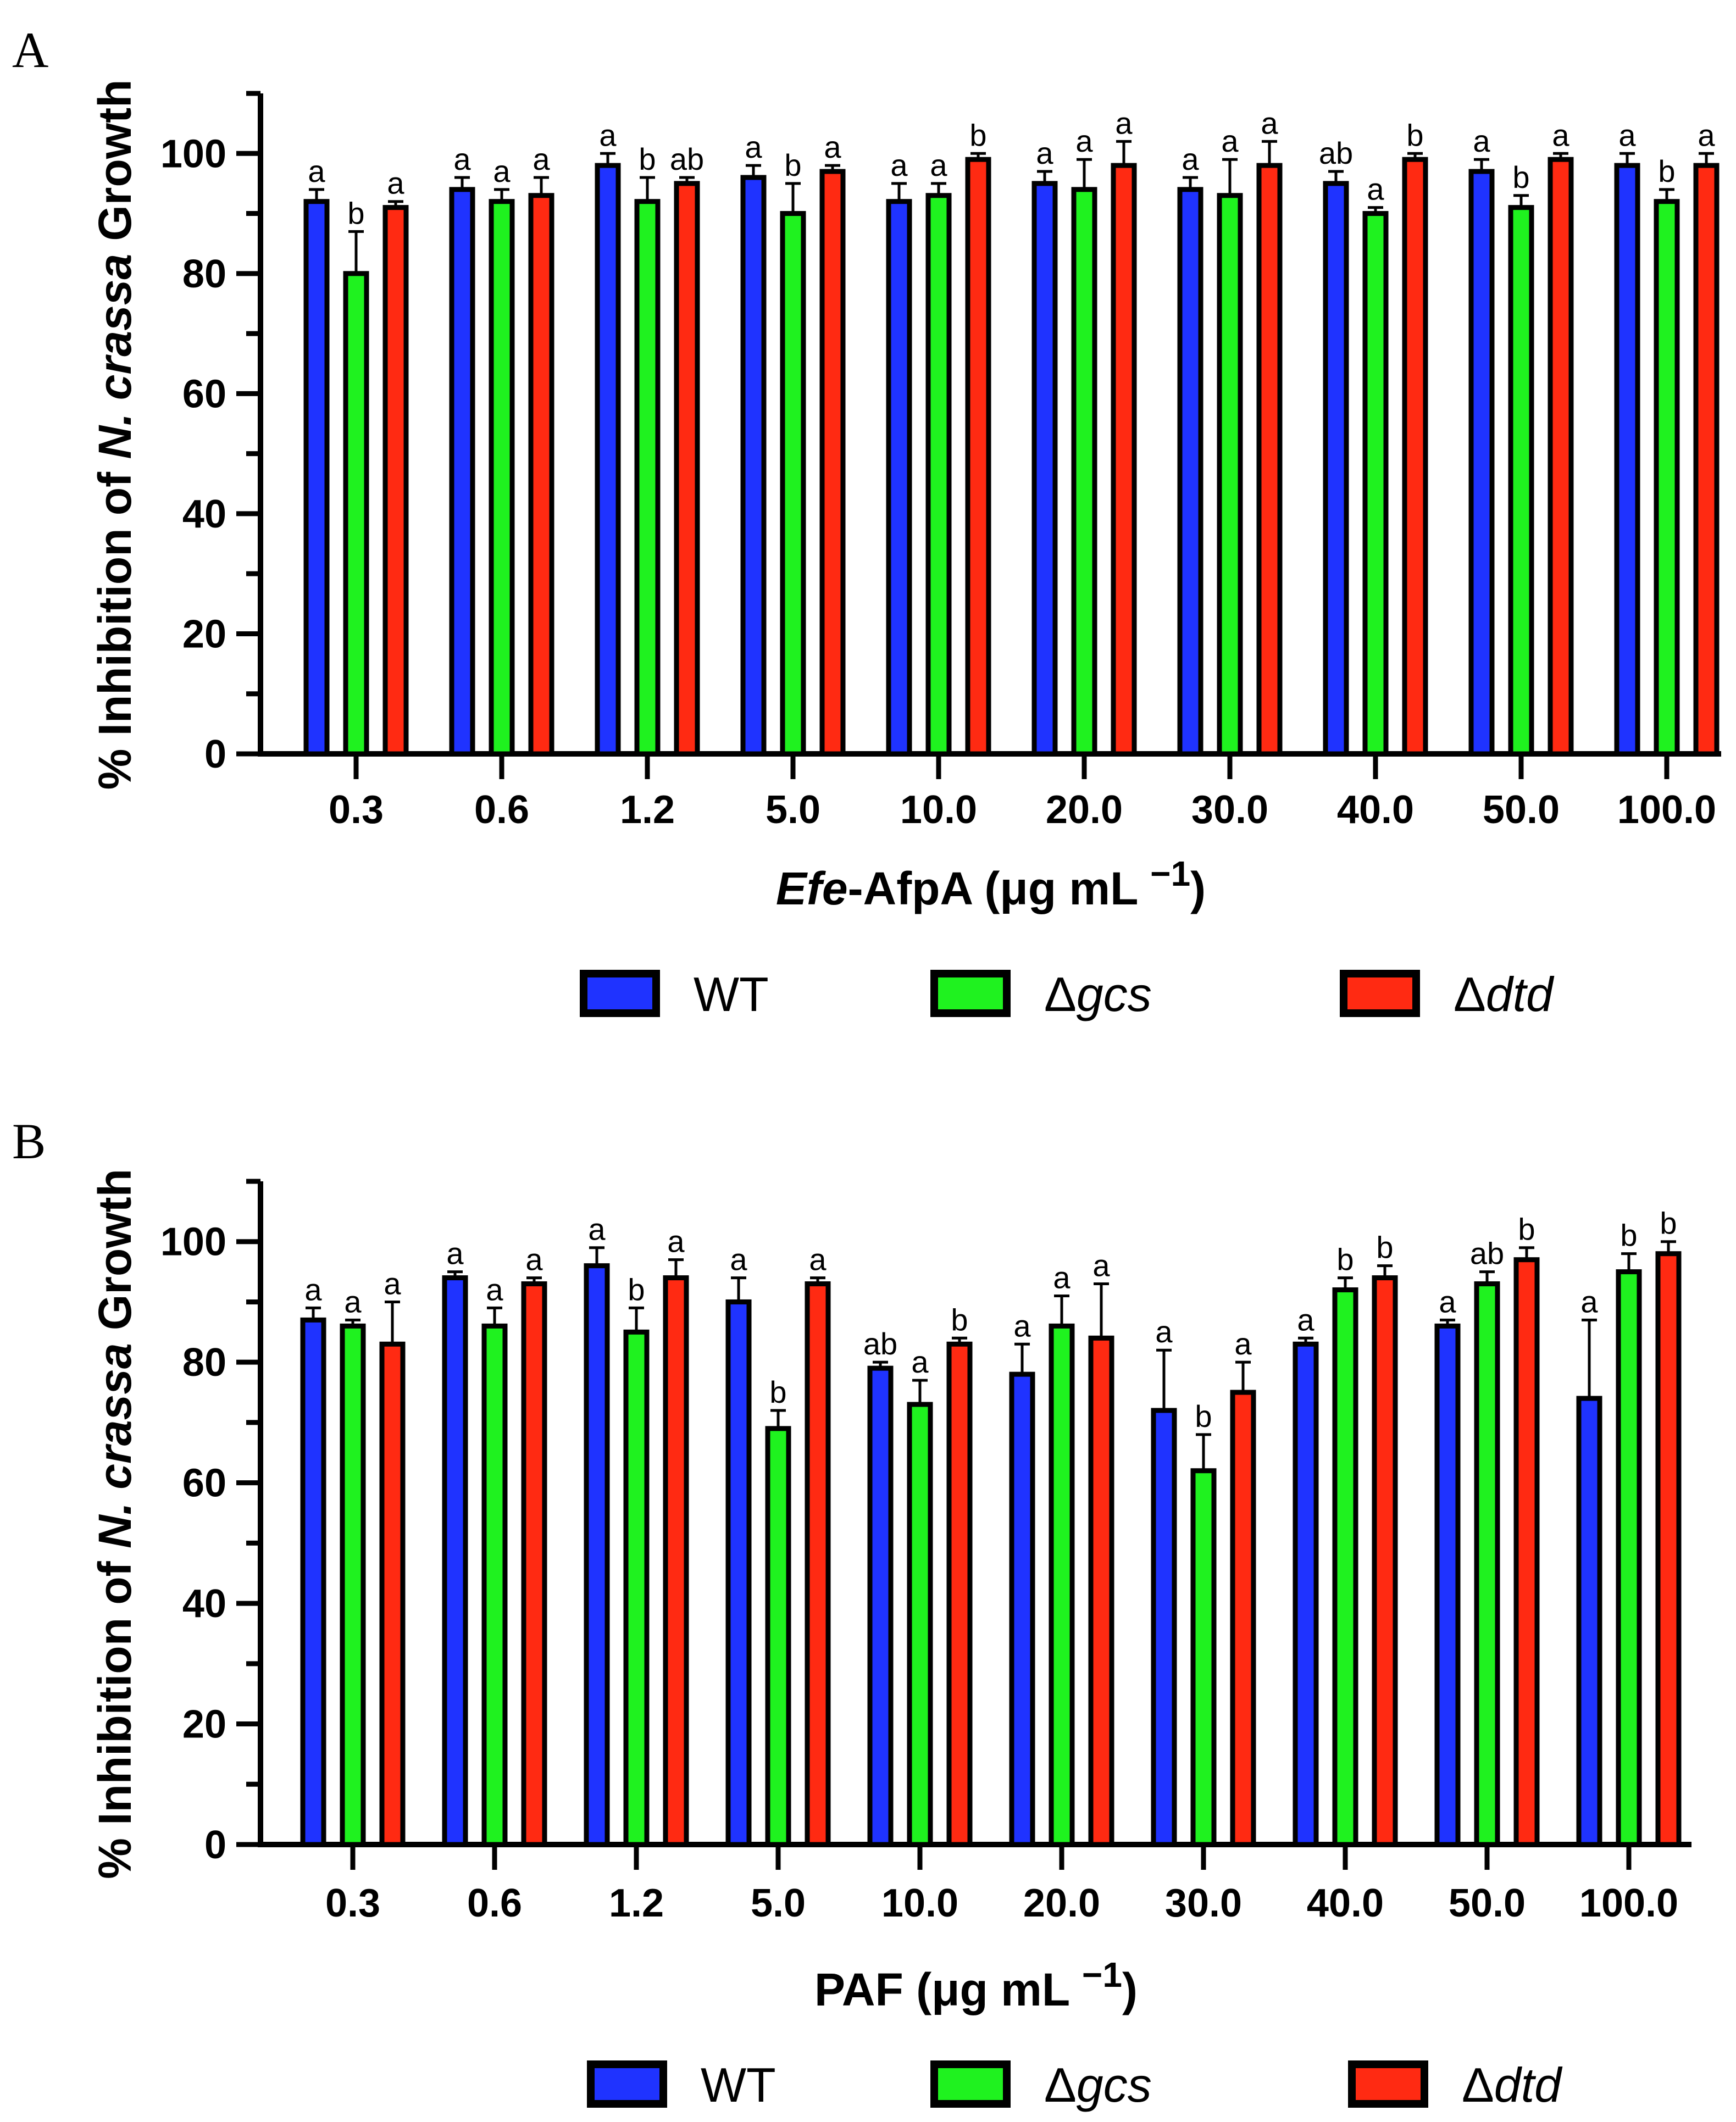 This screenshot has width=1736, height=2122. Describe the element at coordinates (204, 274) in the screenshot. I see `y-tick-label: 80` at that location.